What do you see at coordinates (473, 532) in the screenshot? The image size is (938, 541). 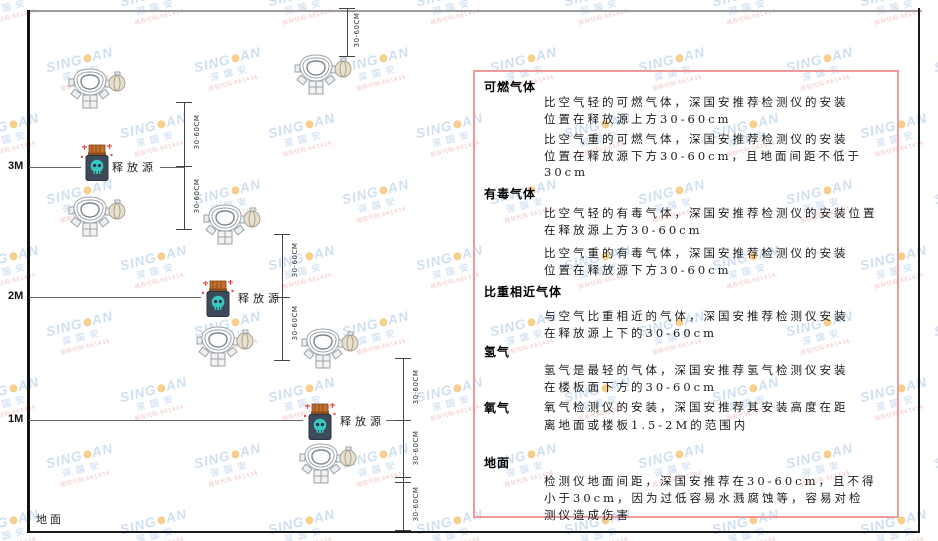 I see `ground-line` at bounding box center [473, 532].